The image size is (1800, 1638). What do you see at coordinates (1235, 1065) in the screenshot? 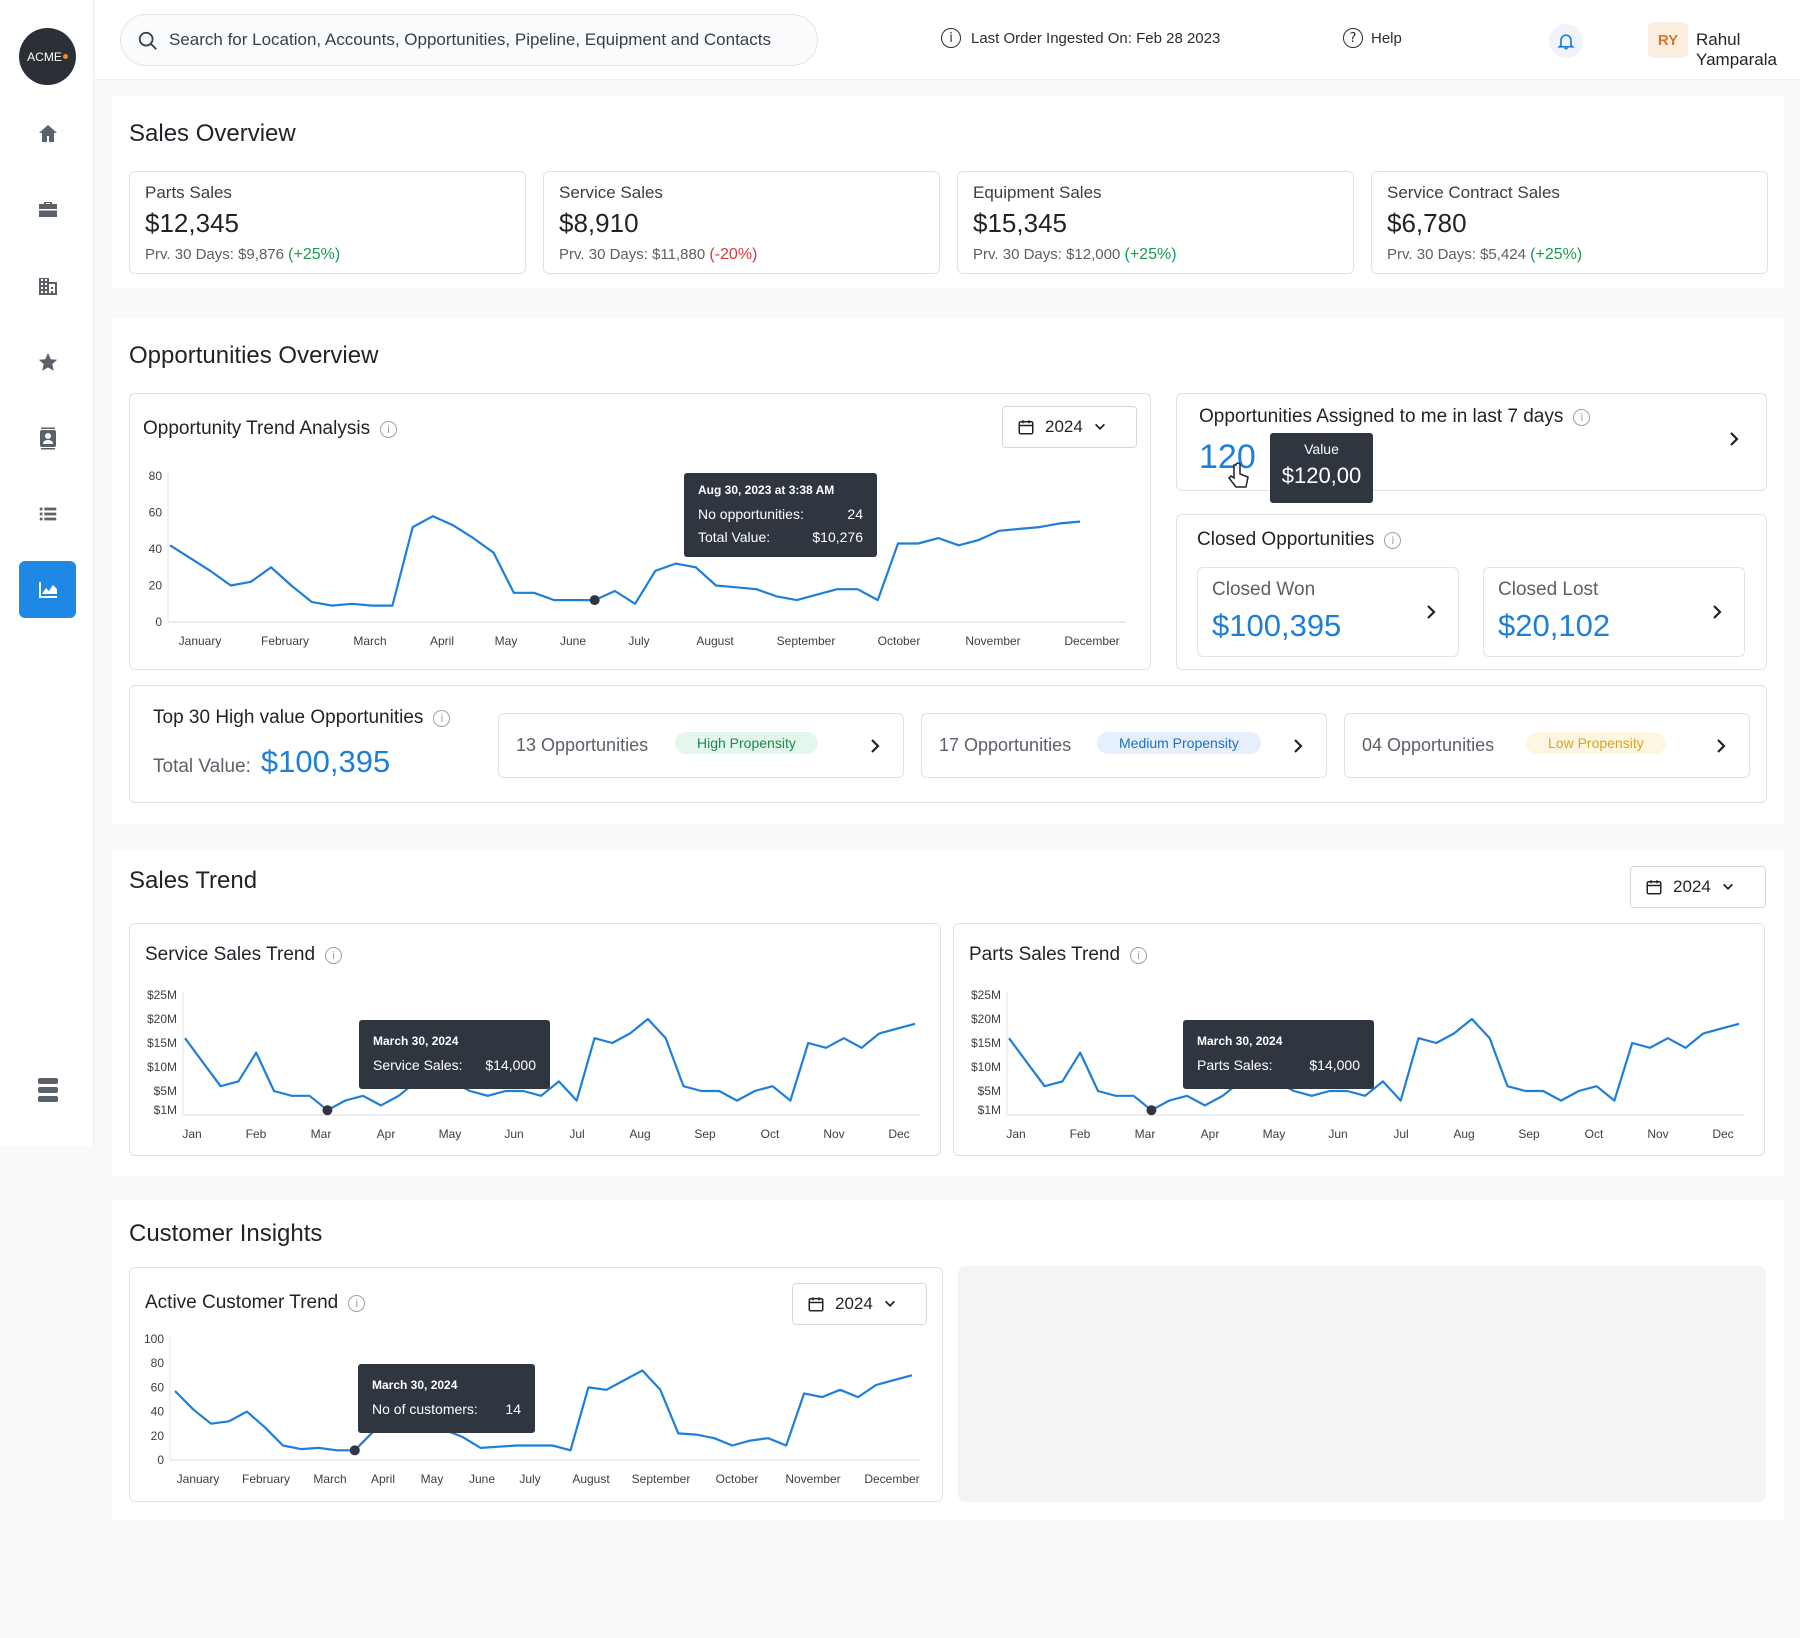
I see `tooltip-label: Parts Sales:` at bounding box center [1235, 1065].